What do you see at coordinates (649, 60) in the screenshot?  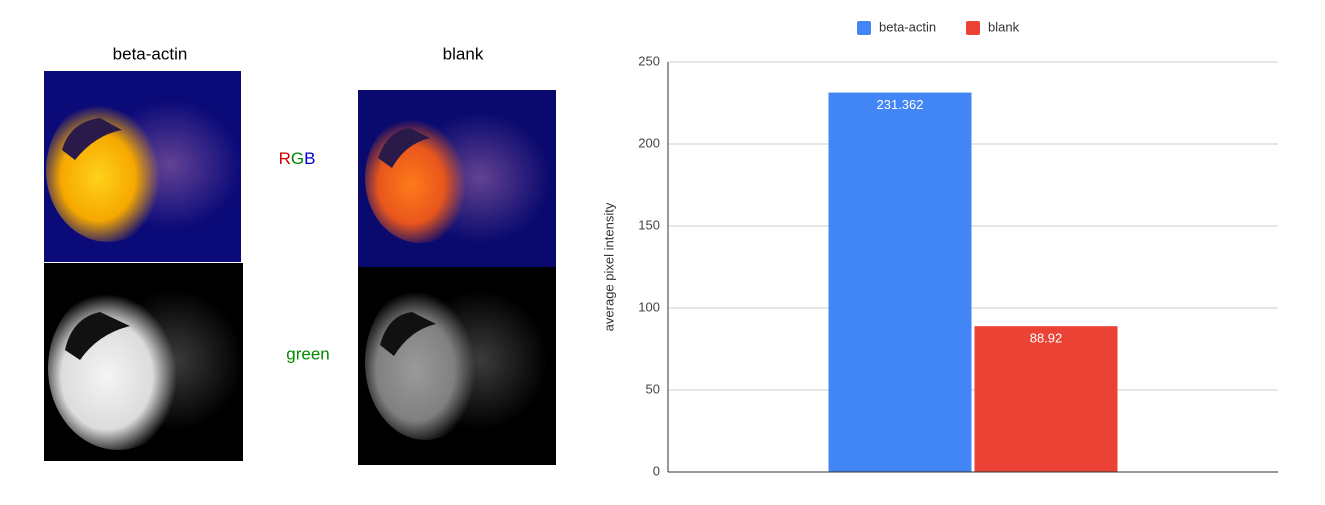 I see `y-tick-label: 250` at bounding box center [649, 60].